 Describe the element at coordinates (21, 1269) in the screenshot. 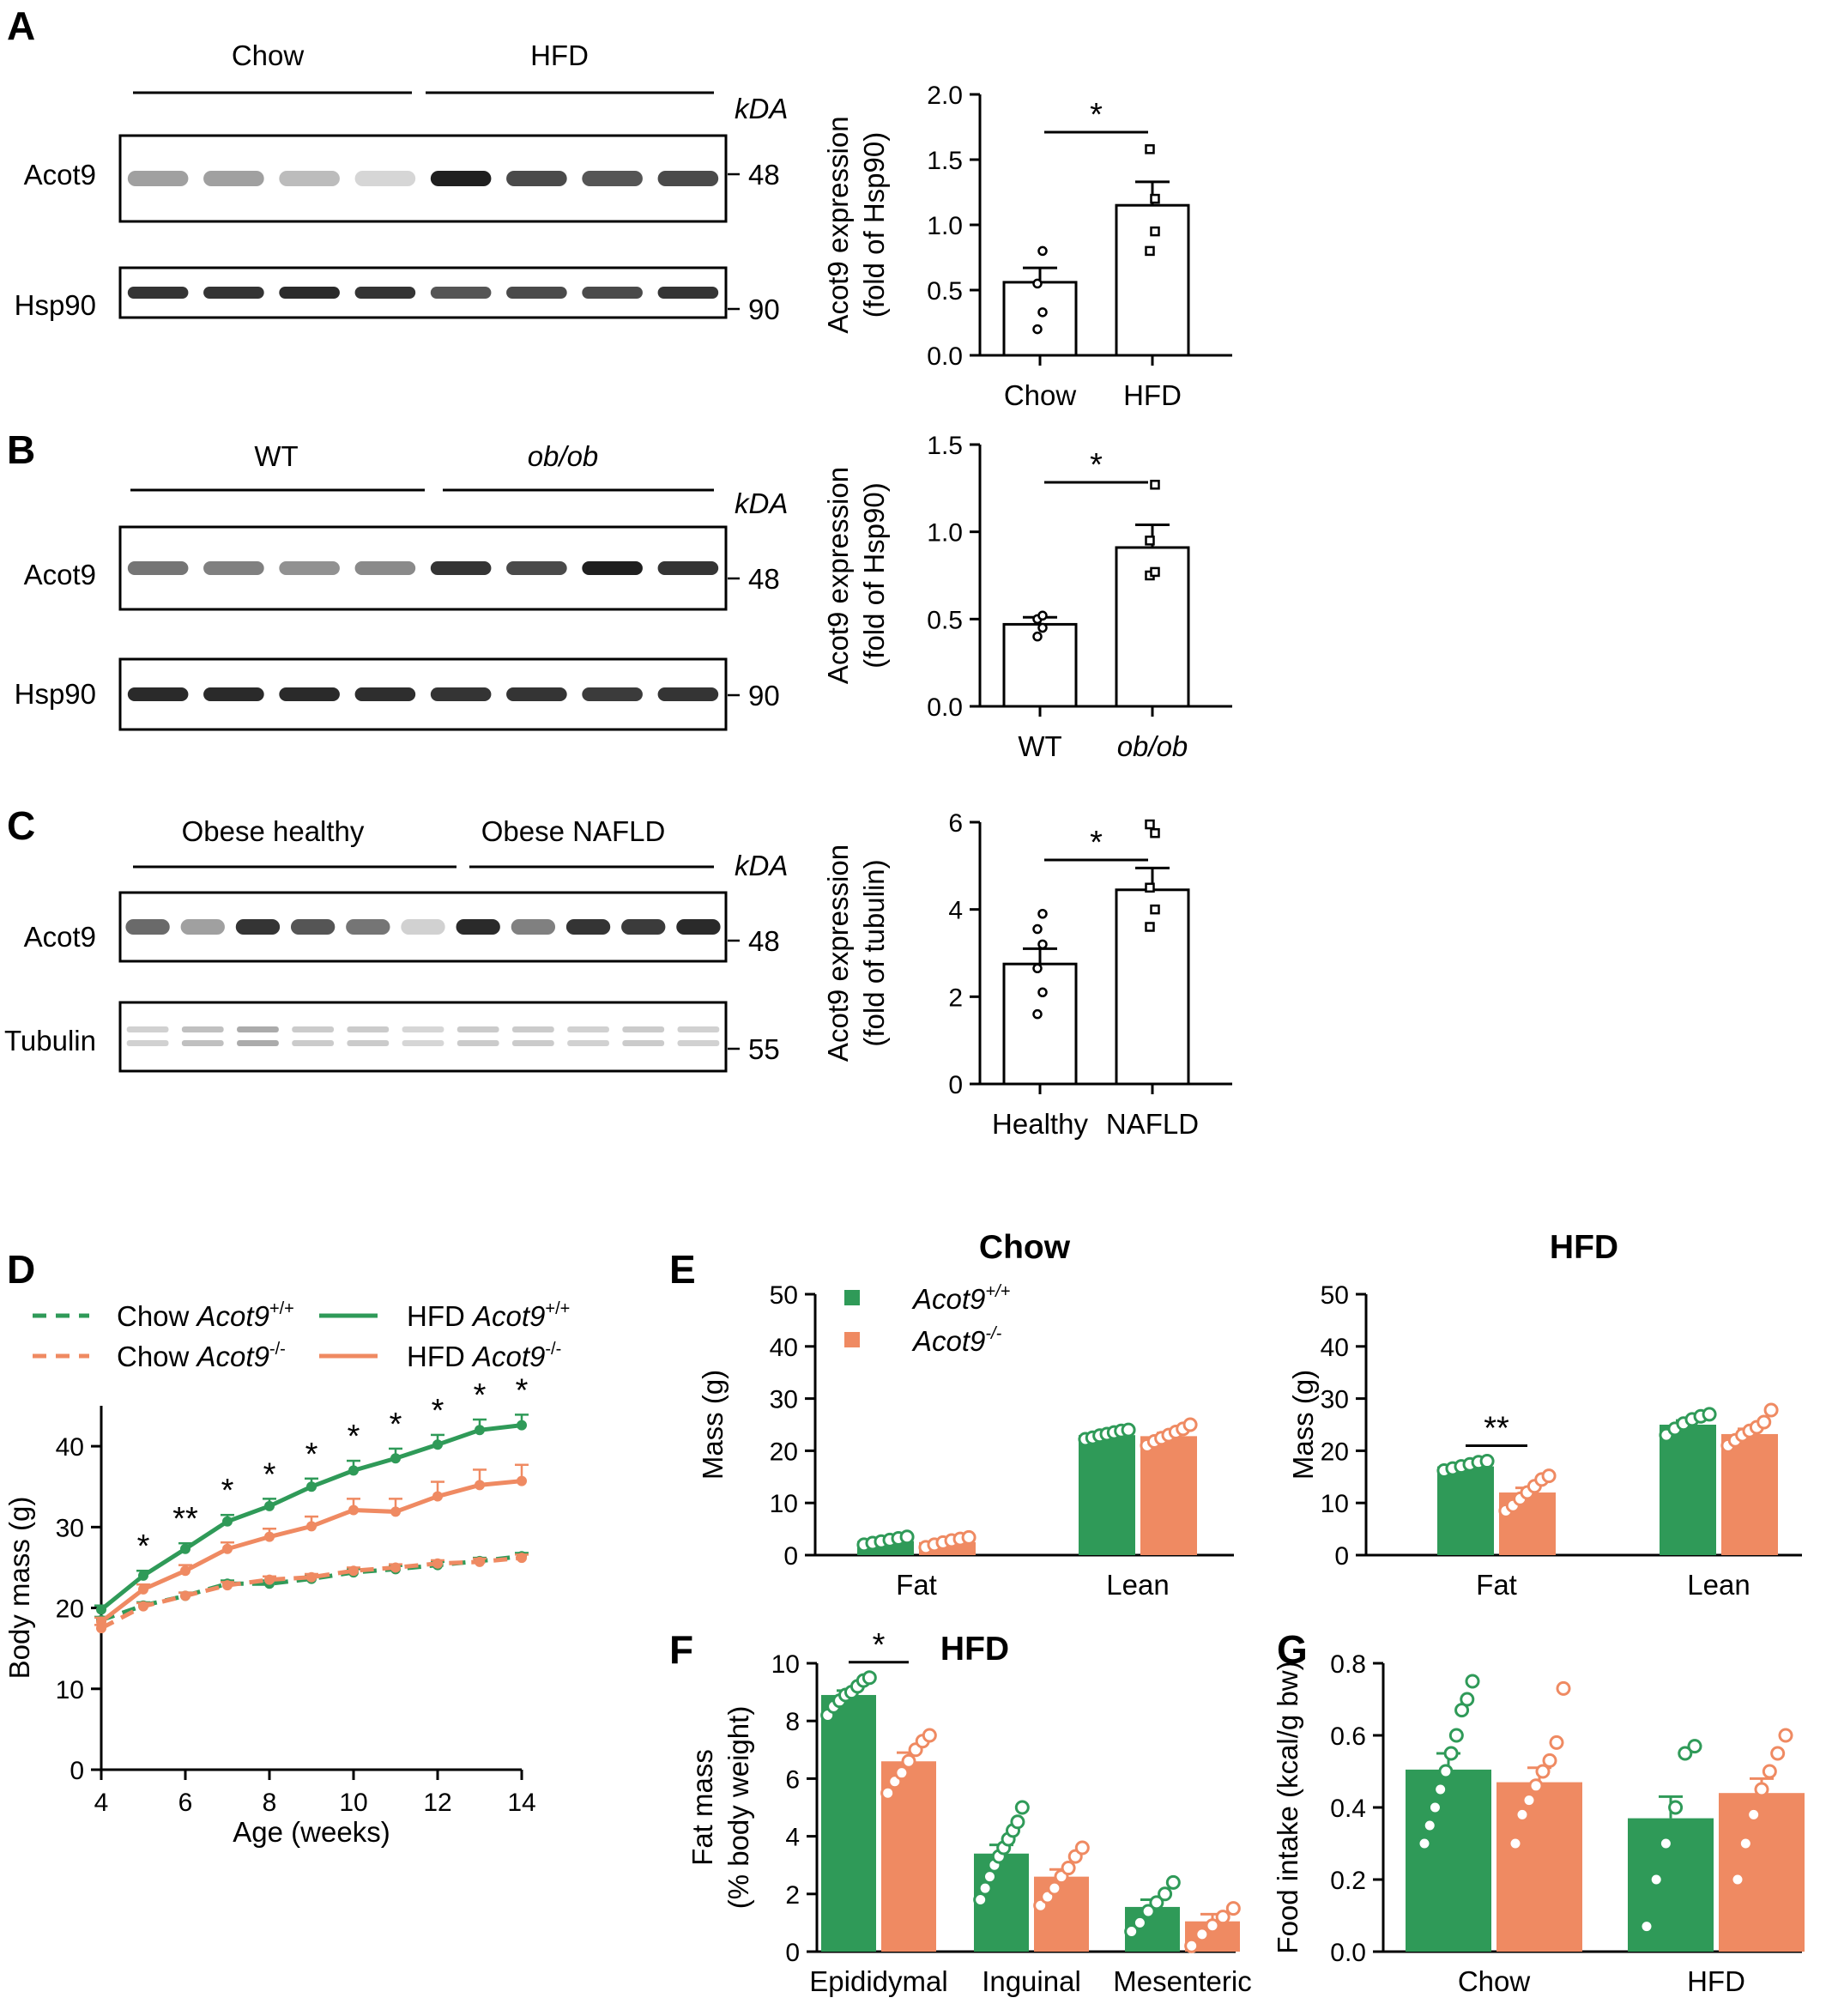

I see `panel-label-d: D` at that location.